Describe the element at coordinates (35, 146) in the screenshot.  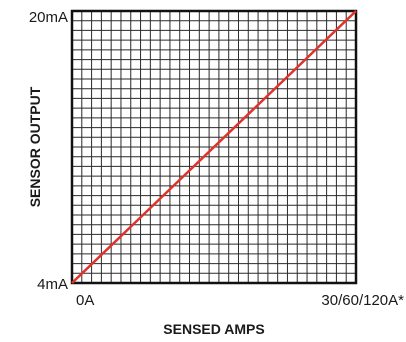
I see `y-axis-label: SENSOR OUTPUT` at that location.